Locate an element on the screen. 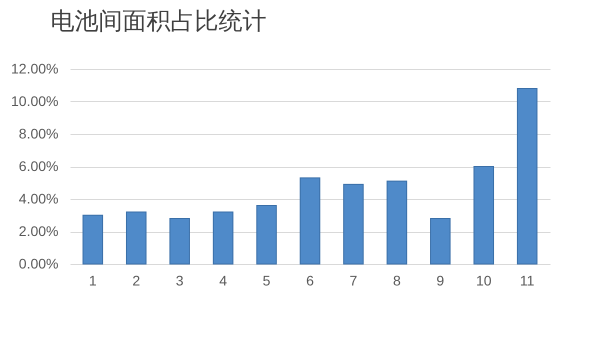 The image size is (600, 339). y-tick-label: 4.00% is located at coordinates (38, 198).